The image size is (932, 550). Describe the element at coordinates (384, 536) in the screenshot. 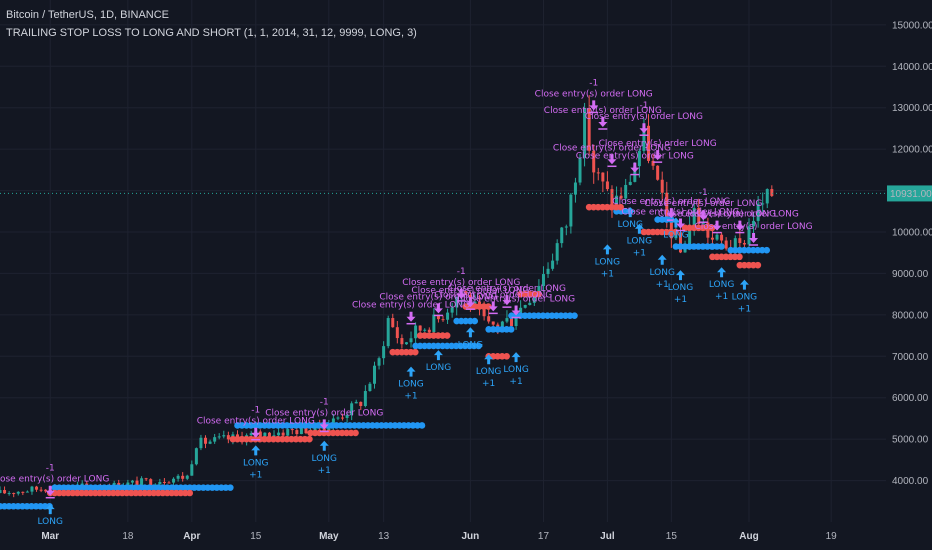

I see `x-tick-label: 13` at that location.